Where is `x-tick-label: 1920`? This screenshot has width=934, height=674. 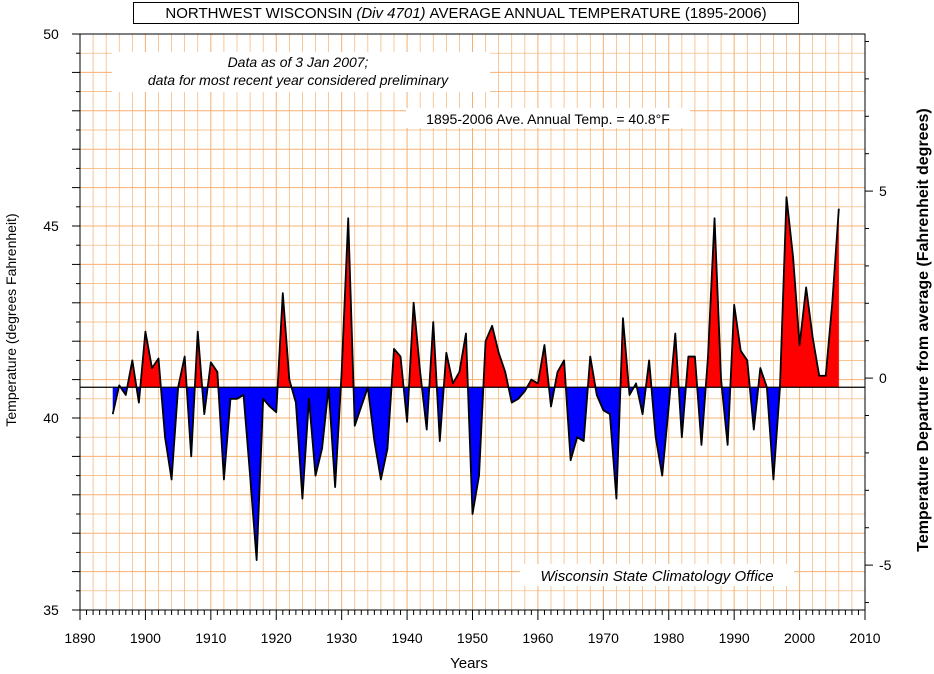
x-tick-label: 1920 is located at coordinates (276, 638).